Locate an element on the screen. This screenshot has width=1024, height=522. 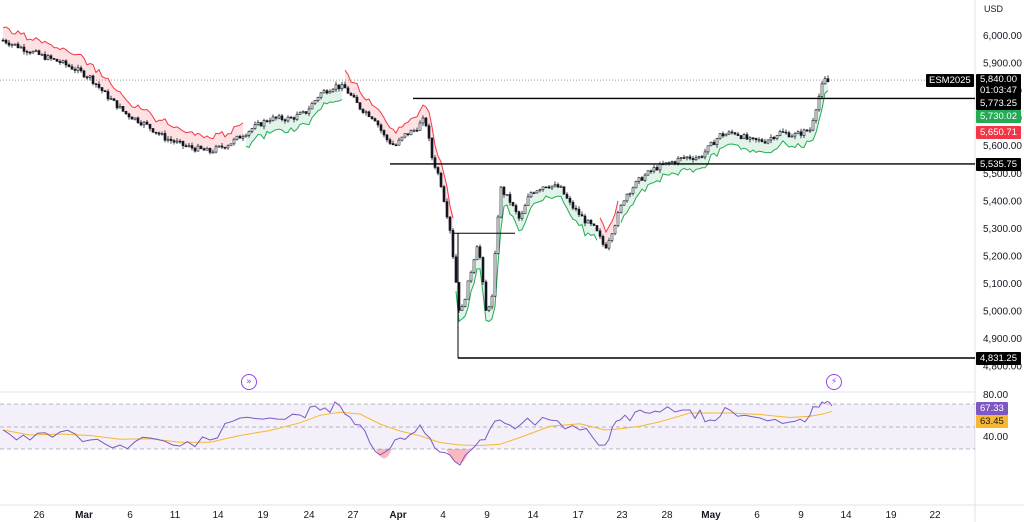
symbol-tag: ESM2025 is located at coordinates (950, 80).